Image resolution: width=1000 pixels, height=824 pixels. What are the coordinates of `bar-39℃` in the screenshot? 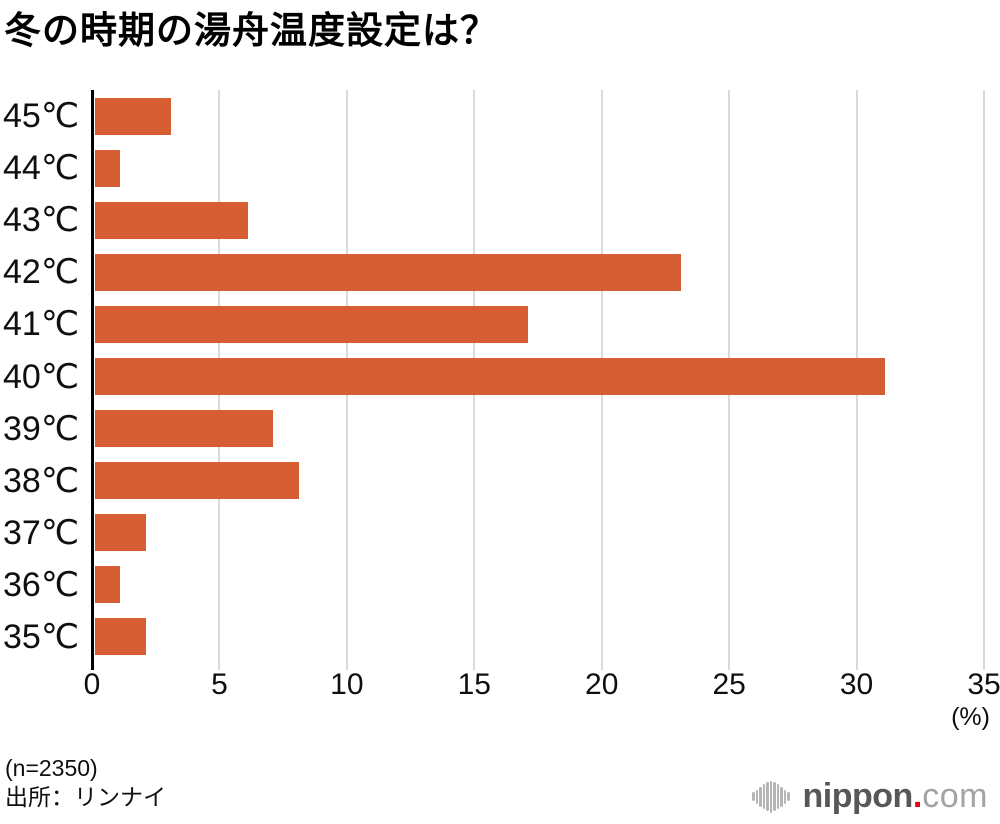 It's located at (184, 429).